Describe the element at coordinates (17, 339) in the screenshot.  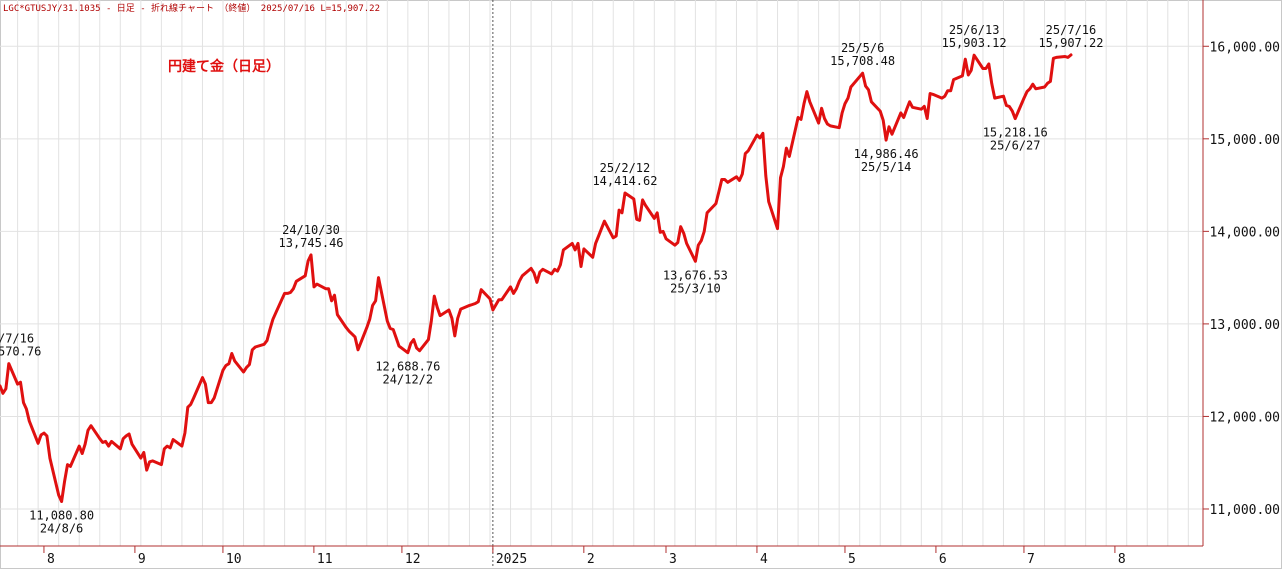
I see `data-label-line: 24/7/16` at that location.